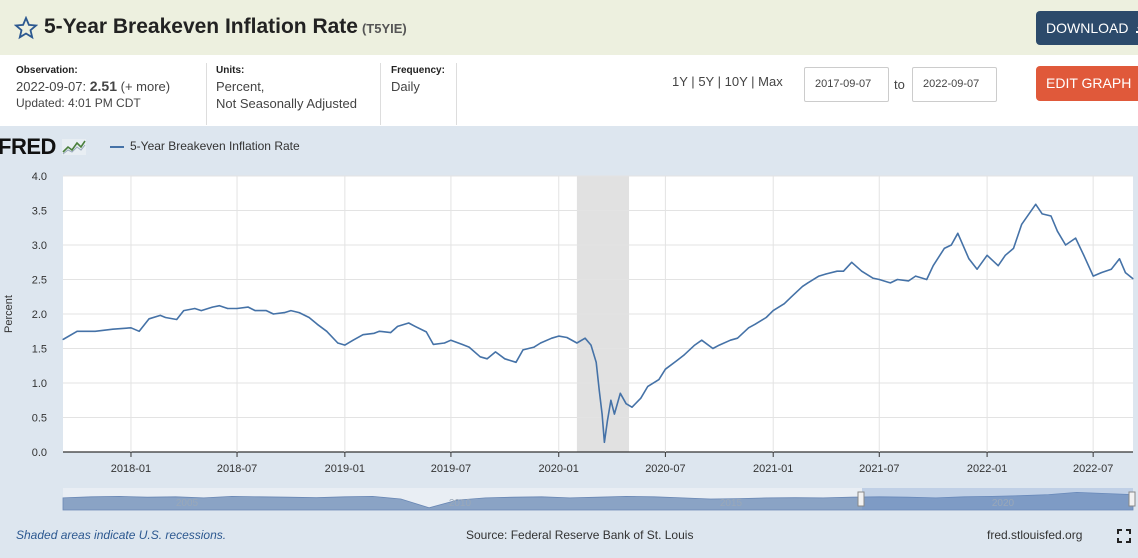 This screenshot has width=1138, height=558. I want to click on navigator-handle-right, so click(1132, 499).